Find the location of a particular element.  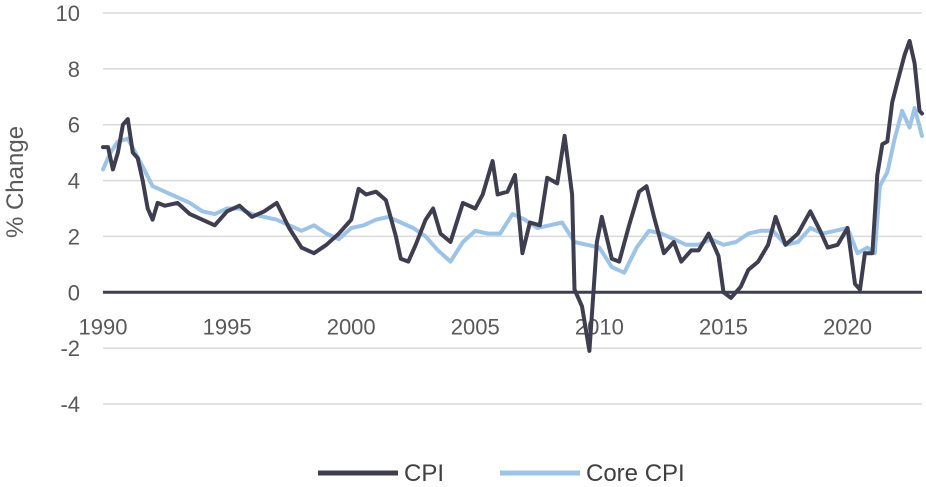

x-tick-label: 2005 is located at coordinates (475, 326).